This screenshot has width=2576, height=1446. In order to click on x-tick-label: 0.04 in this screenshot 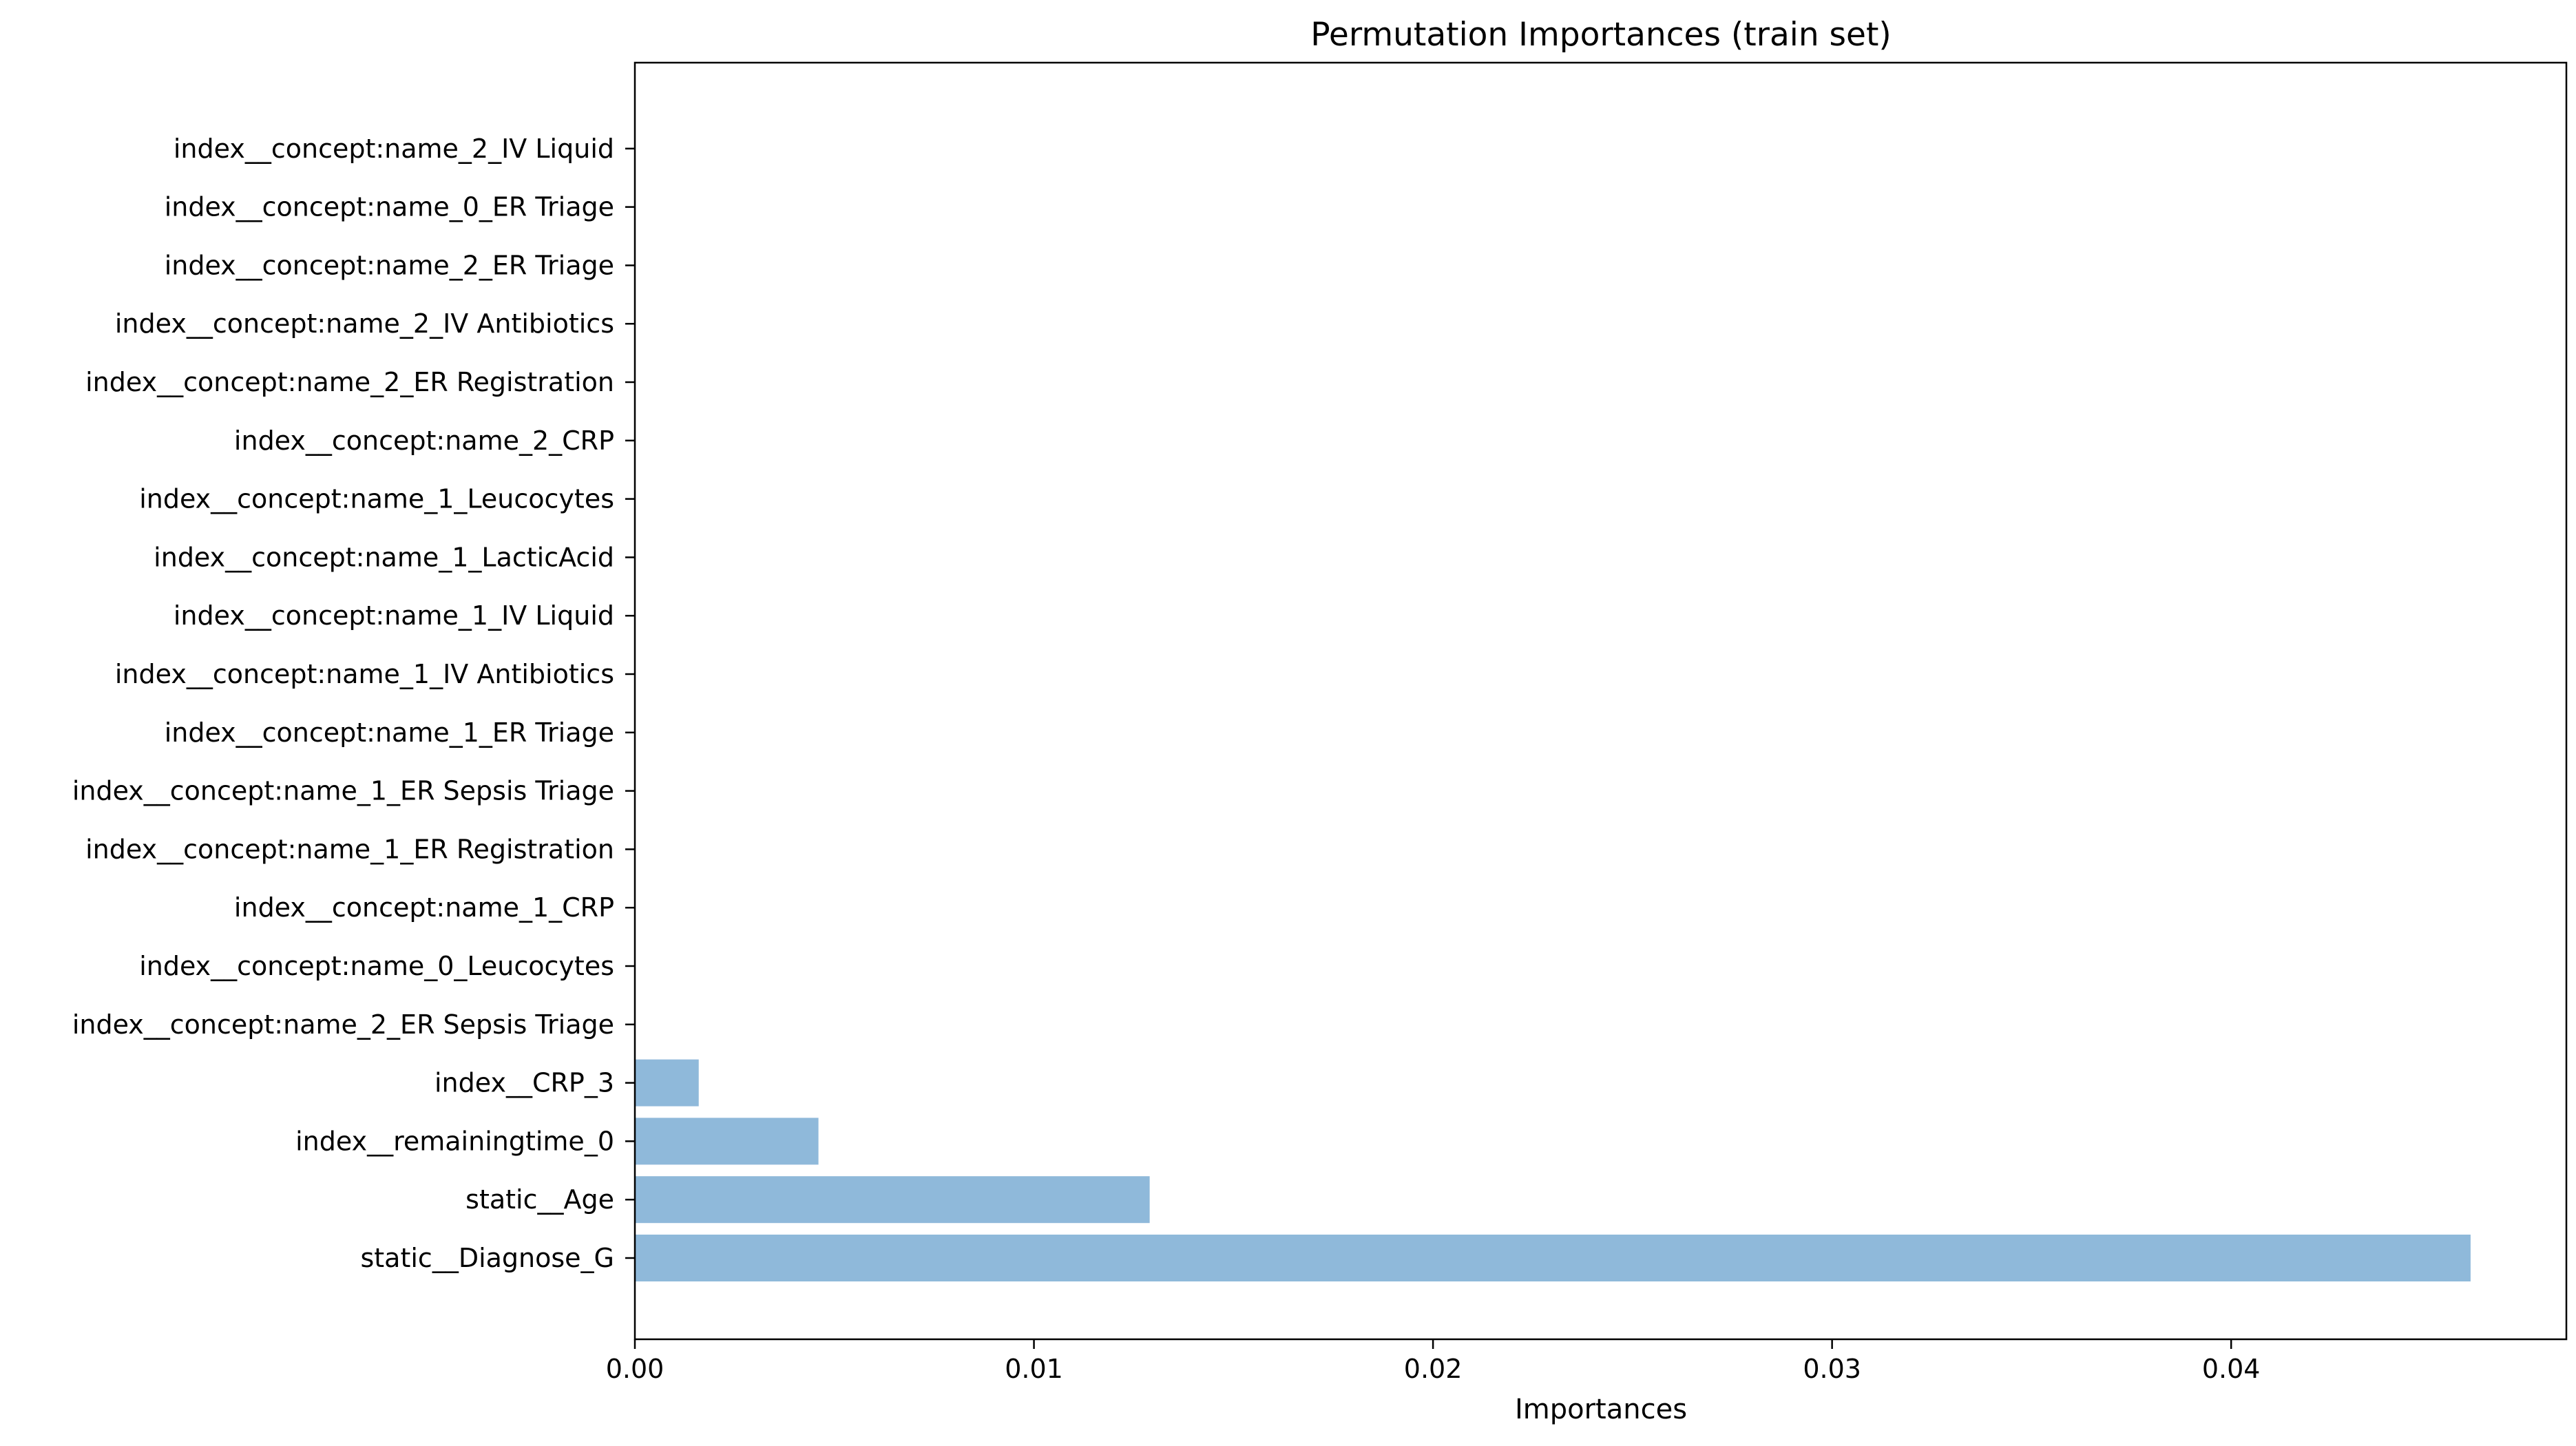, I will do `click(2231, 1369)`.